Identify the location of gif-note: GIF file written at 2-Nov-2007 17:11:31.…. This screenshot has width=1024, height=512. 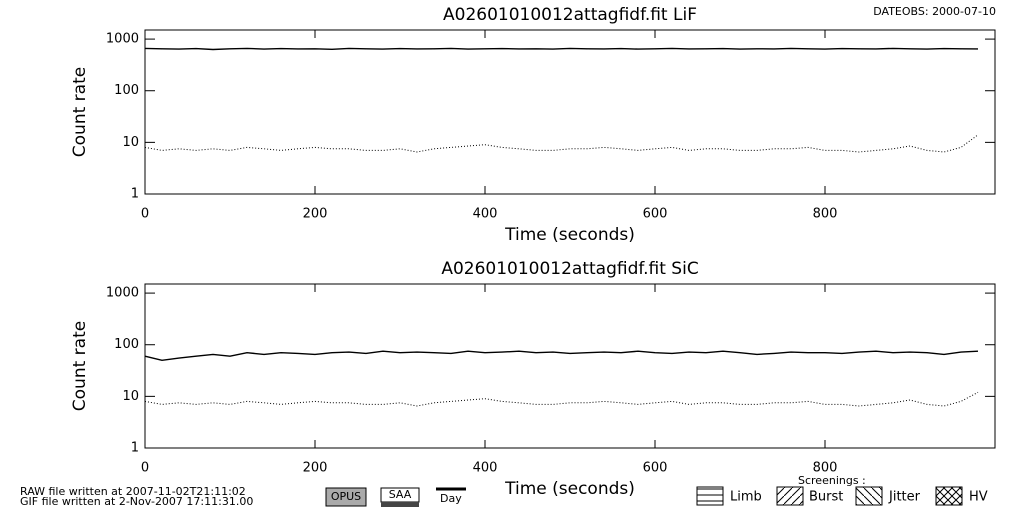
(136, 501).